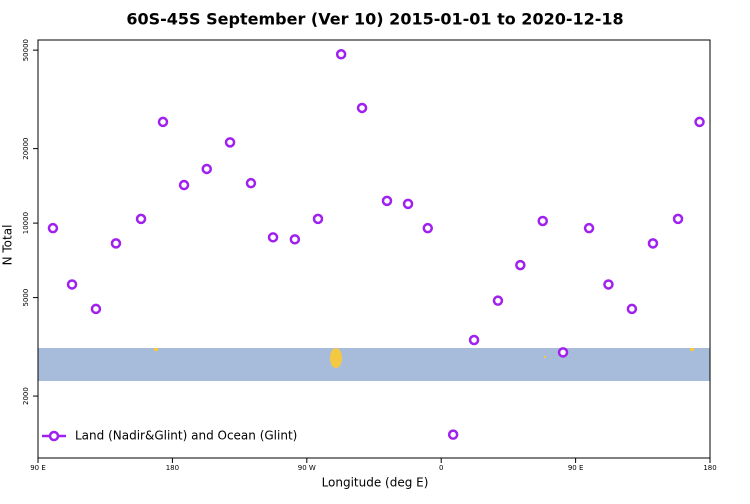 The image size is (750, 504). I want to click on y-tick-label: 10000, so click(26, 223).